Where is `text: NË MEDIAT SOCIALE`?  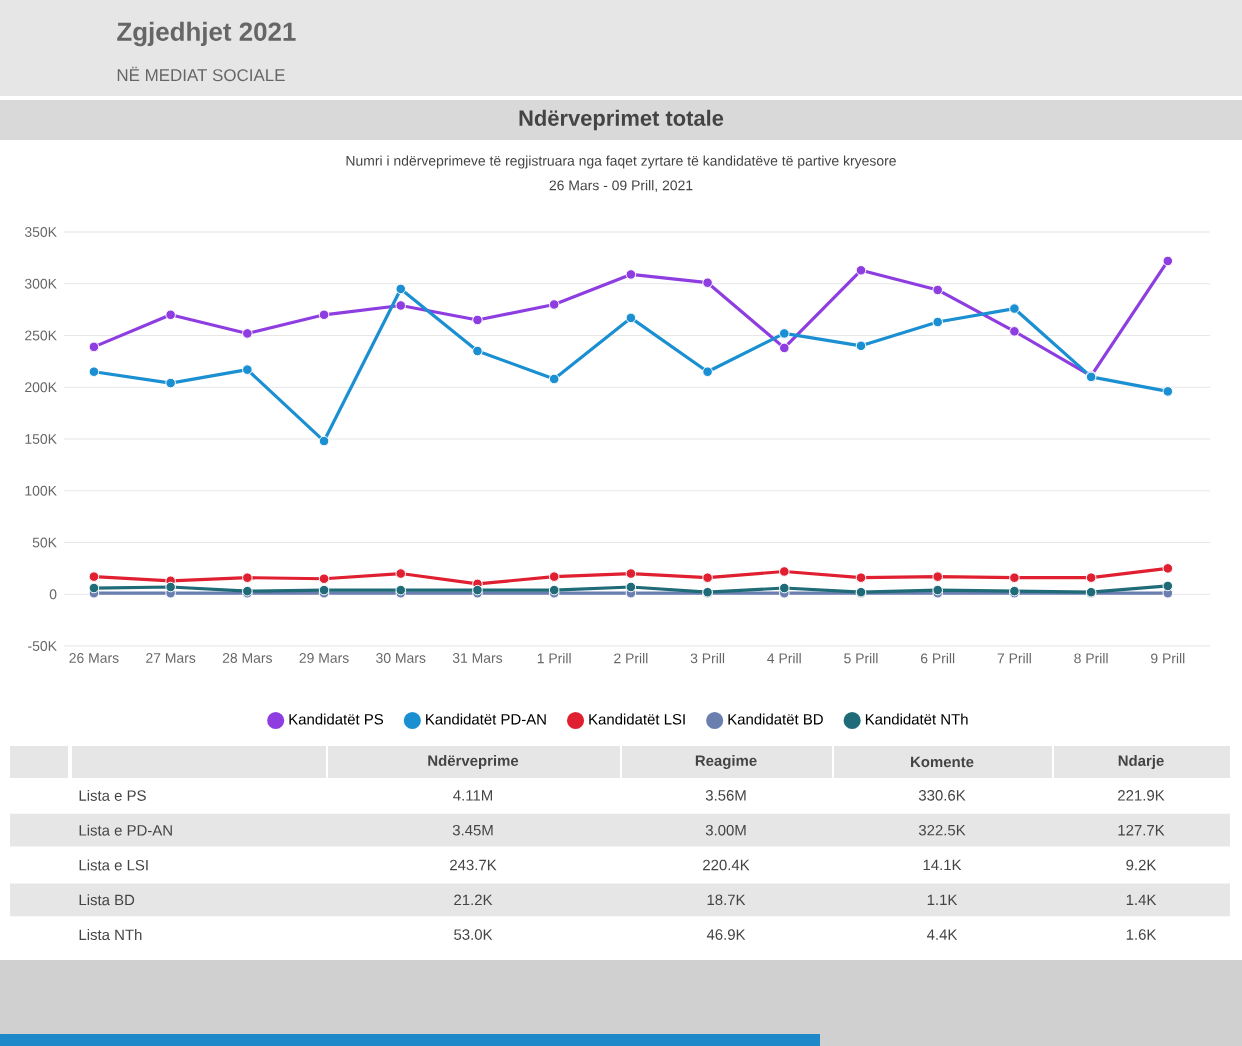
text: NË MEDIAT SOCIALE is located at coordinates (201, 74).